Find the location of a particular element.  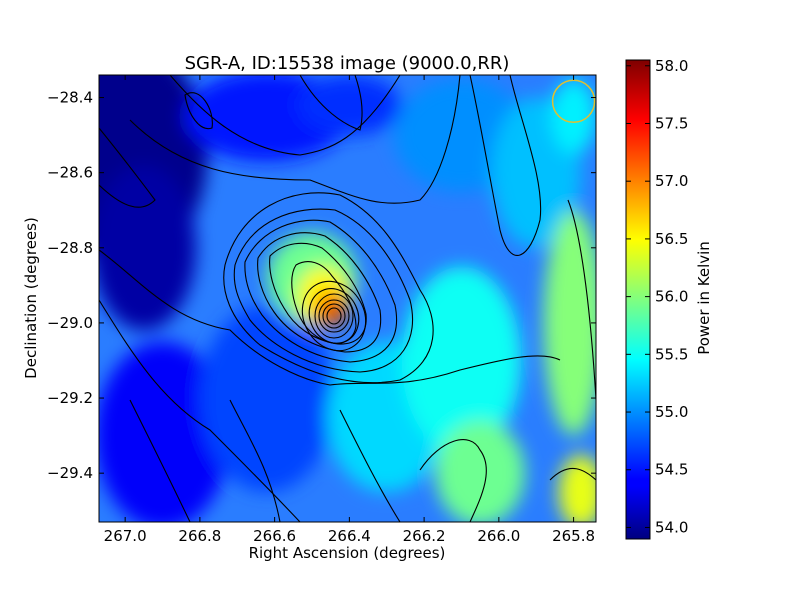

colorbar is located at coordinates (638, 299).